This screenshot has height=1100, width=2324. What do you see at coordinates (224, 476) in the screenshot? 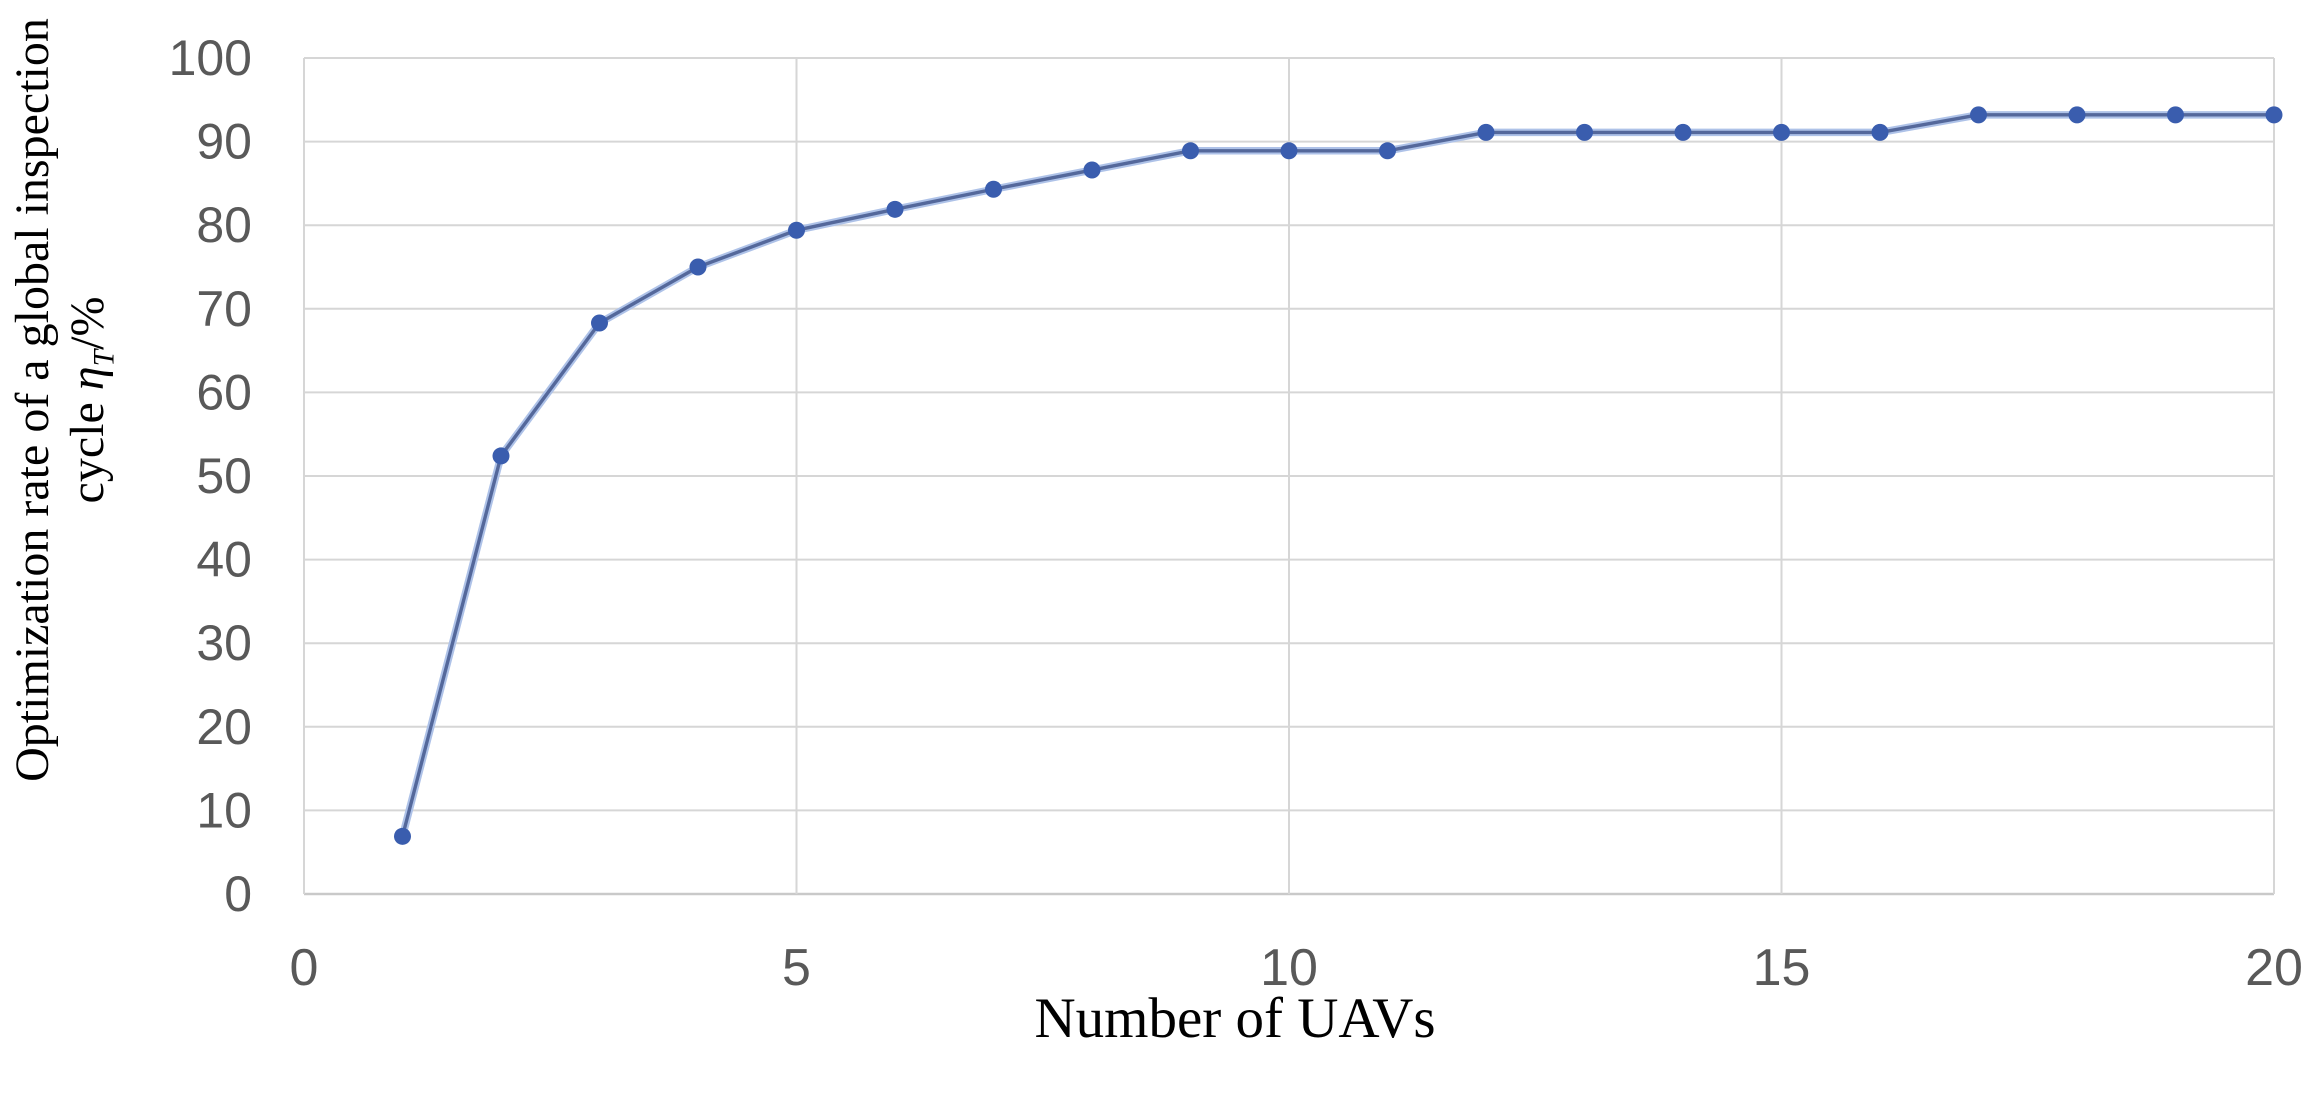
I see `y-tick-label-50: 50` at bounding box center [224, 476].